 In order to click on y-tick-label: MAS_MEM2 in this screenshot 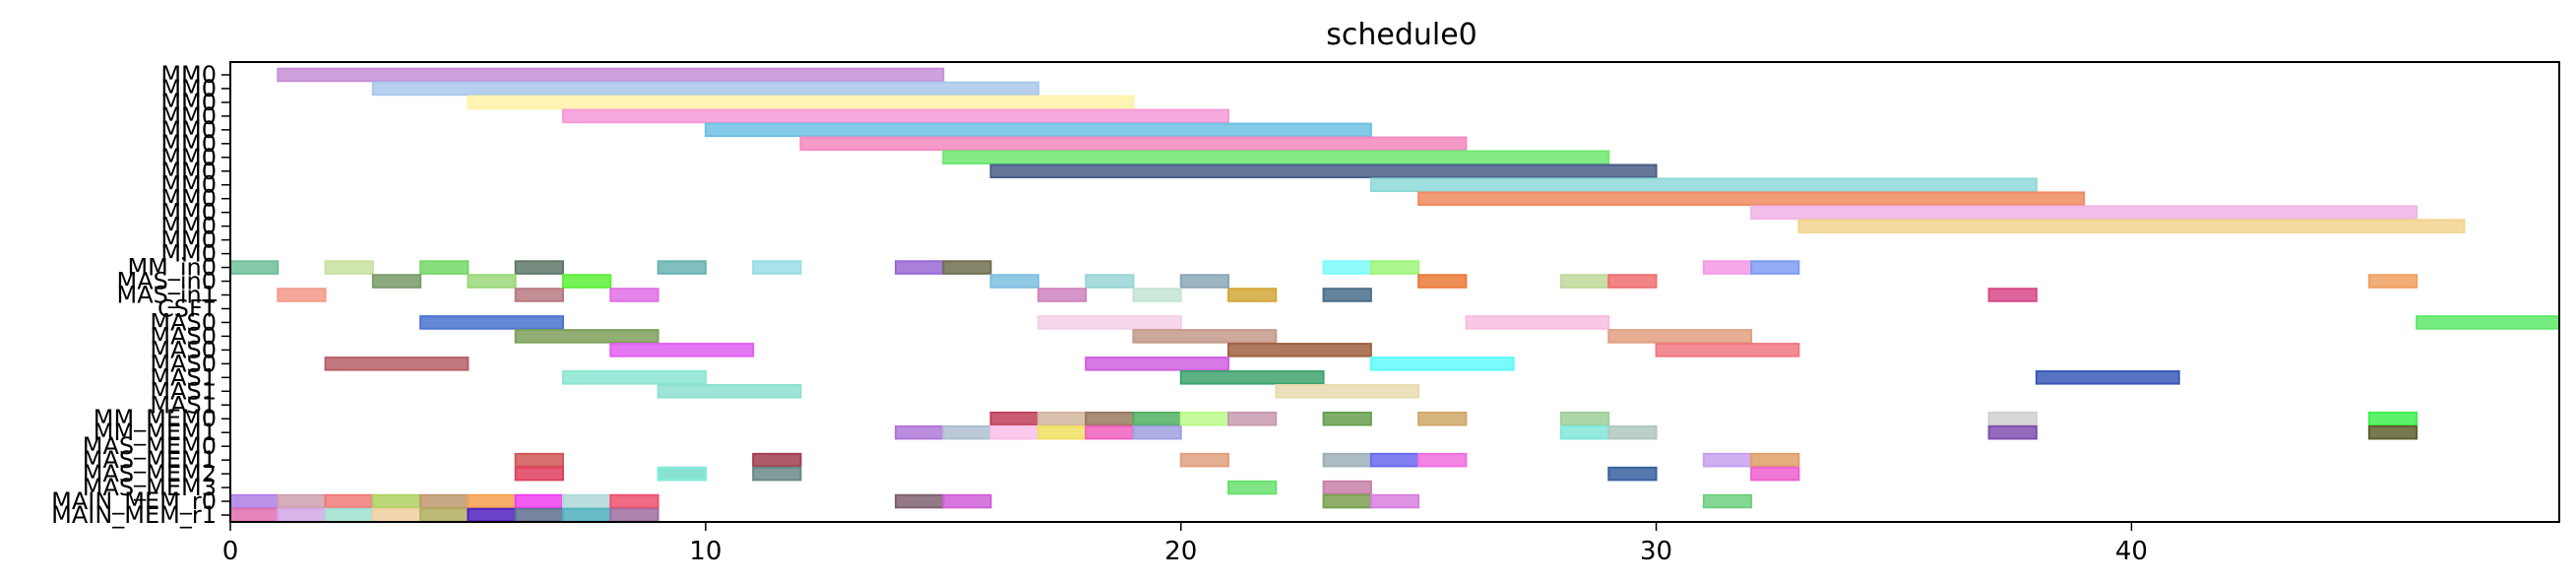, I will do `click(150, 473)`.